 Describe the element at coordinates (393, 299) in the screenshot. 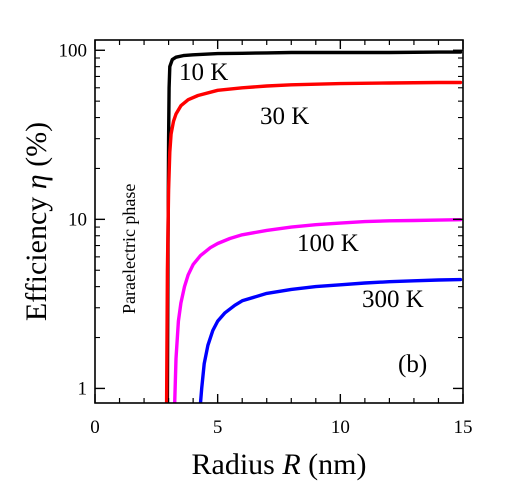

I see `series-label-3: 300 K` at that location.